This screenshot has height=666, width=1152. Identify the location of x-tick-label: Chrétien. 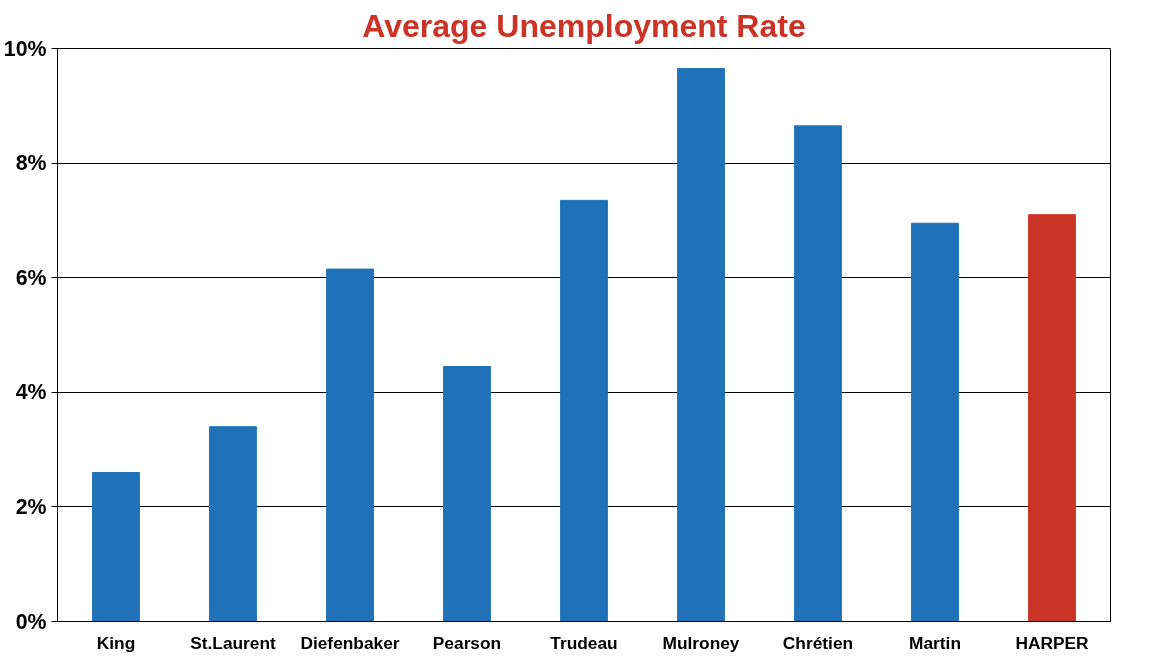
(818, 642).